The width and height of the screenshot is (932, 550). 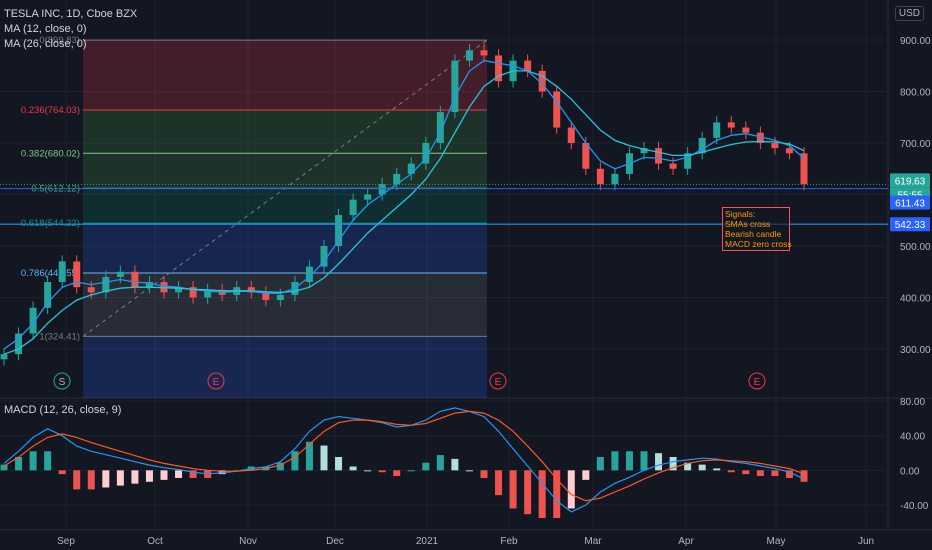 I want to click on fib-level-label: 1(324.41), so click(x=59, y=336).